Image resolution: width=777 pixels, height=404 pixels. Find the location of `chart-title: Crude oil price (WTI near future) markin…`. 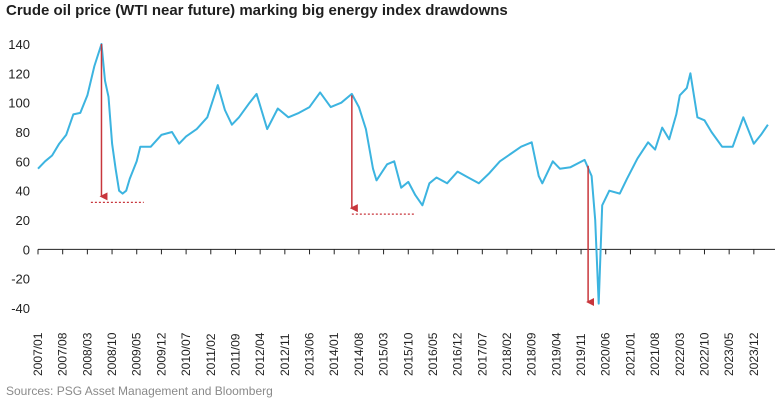

chart-title: Crude oil price (WTI near future) markin… is located at coordinates (257, 10).